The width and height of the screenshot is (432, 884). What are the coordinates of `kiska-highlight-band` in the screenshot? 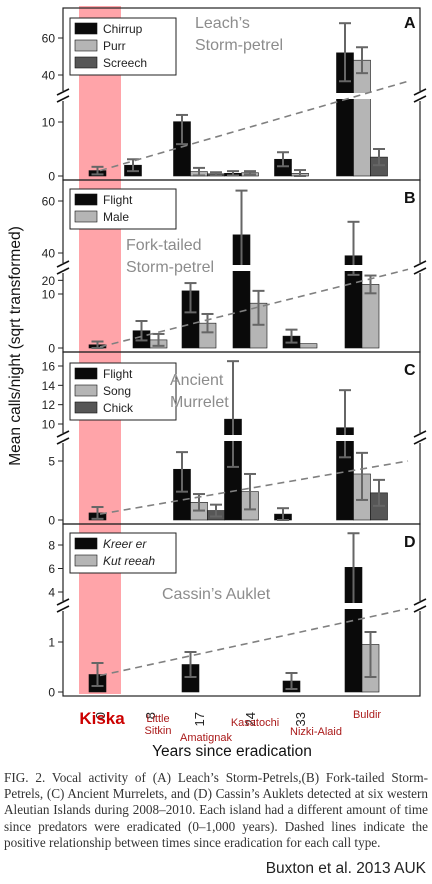 It's located at (100, 350).